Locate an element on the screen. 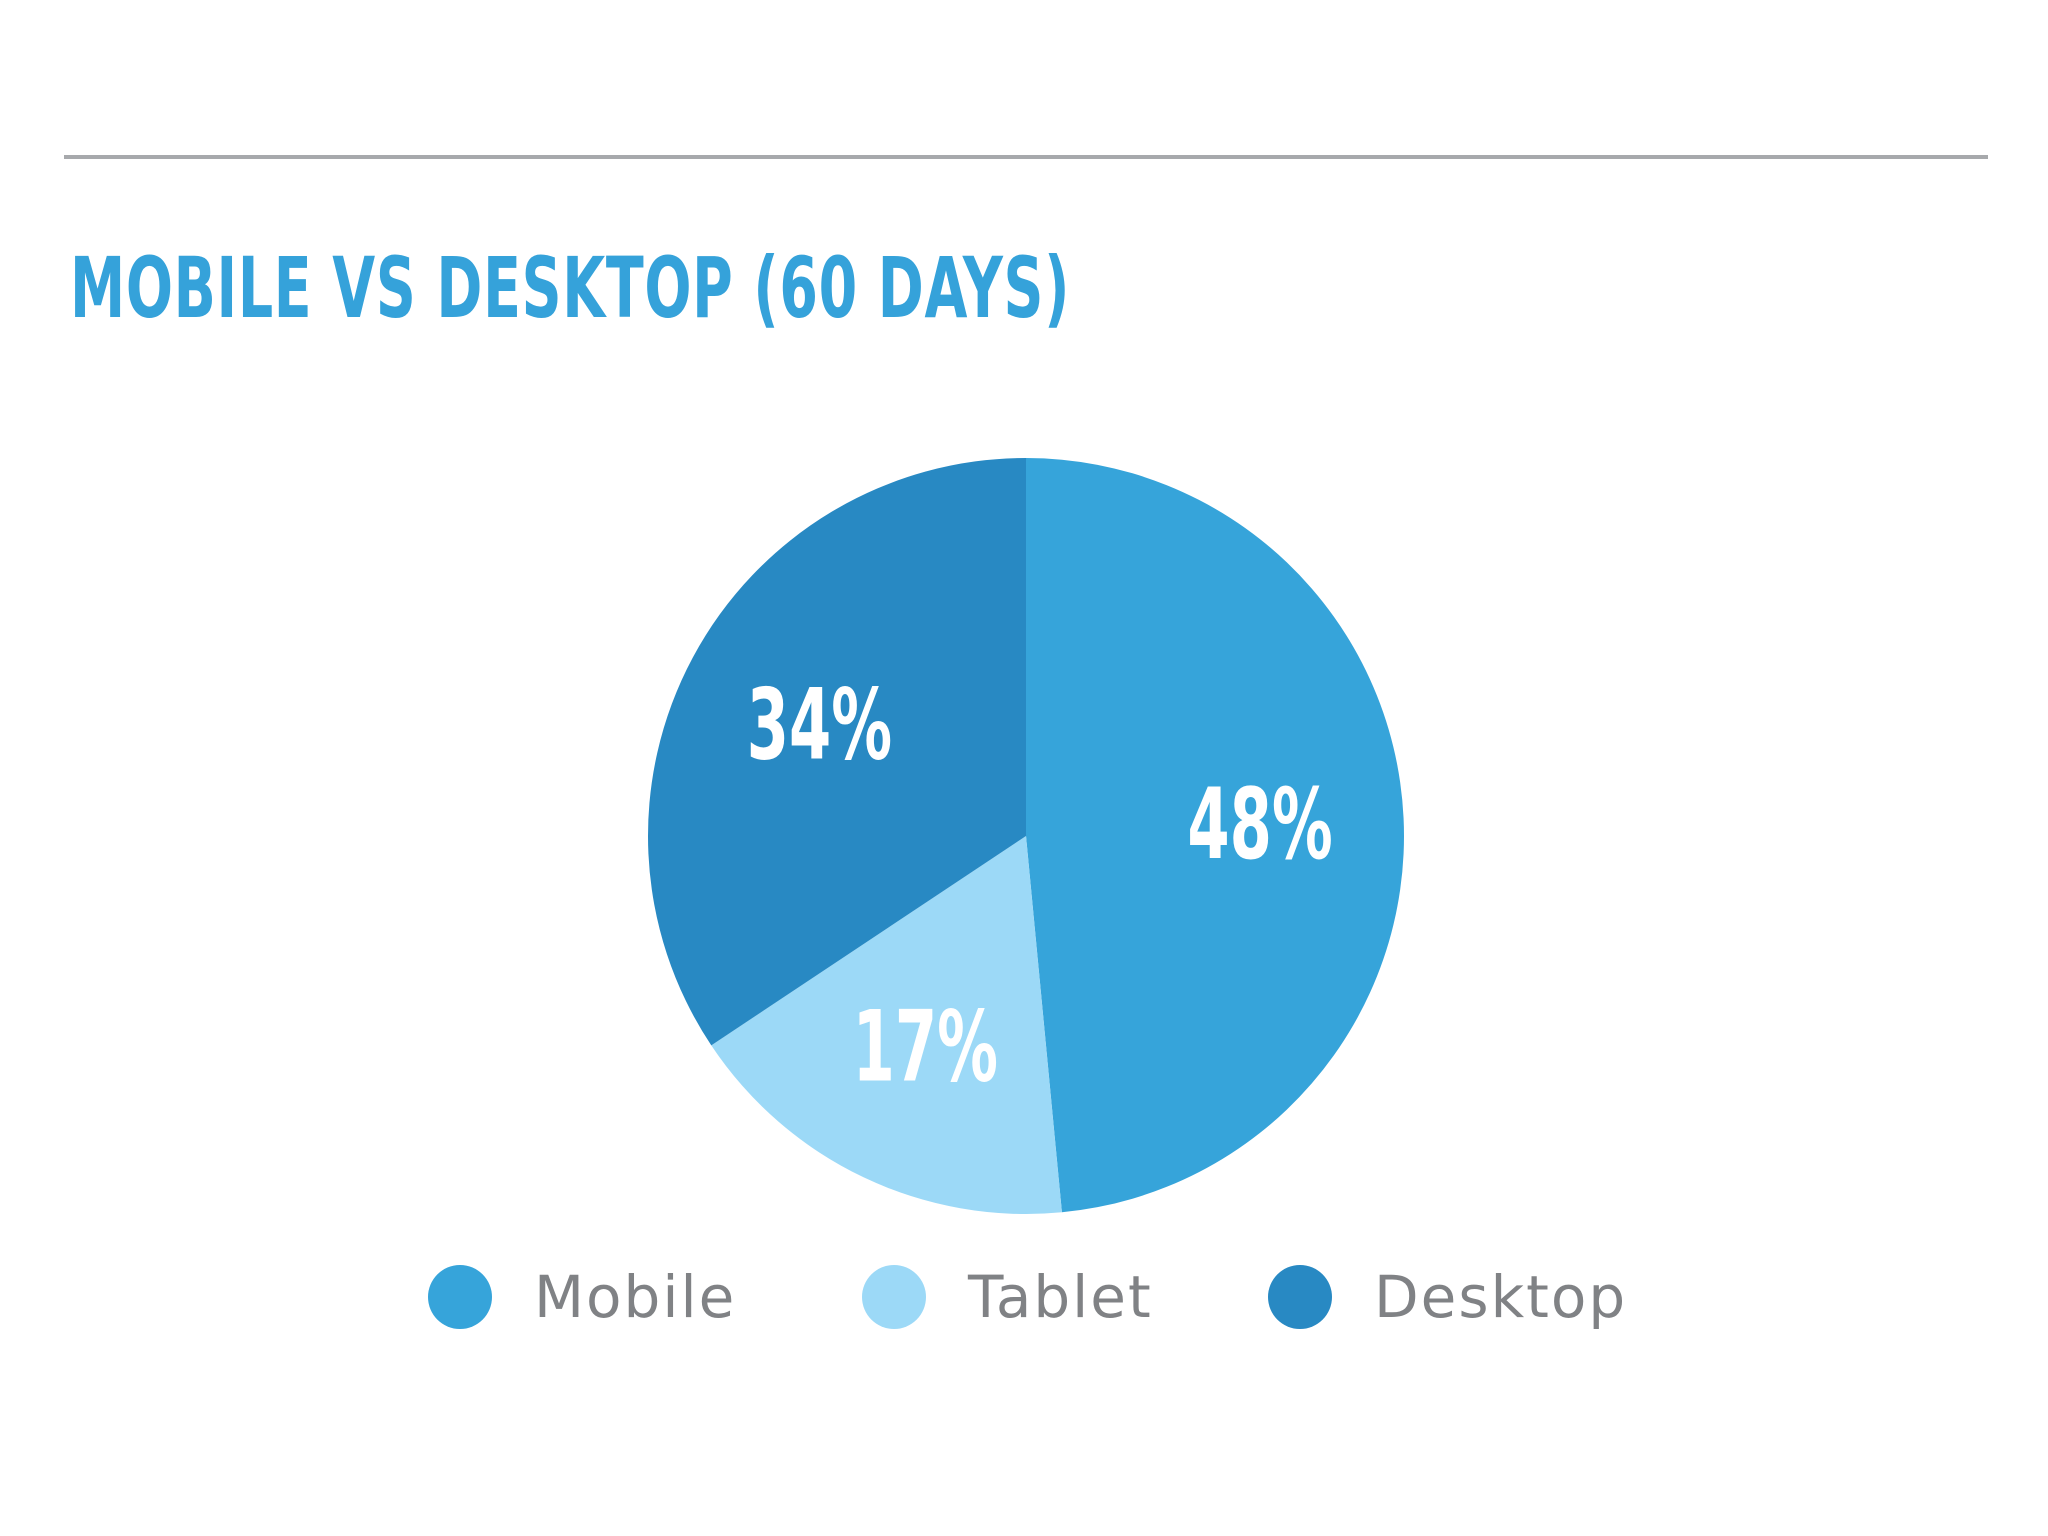  chart-legend: Mobile Tablet Desktop is located at coordinates (1024, 1297).